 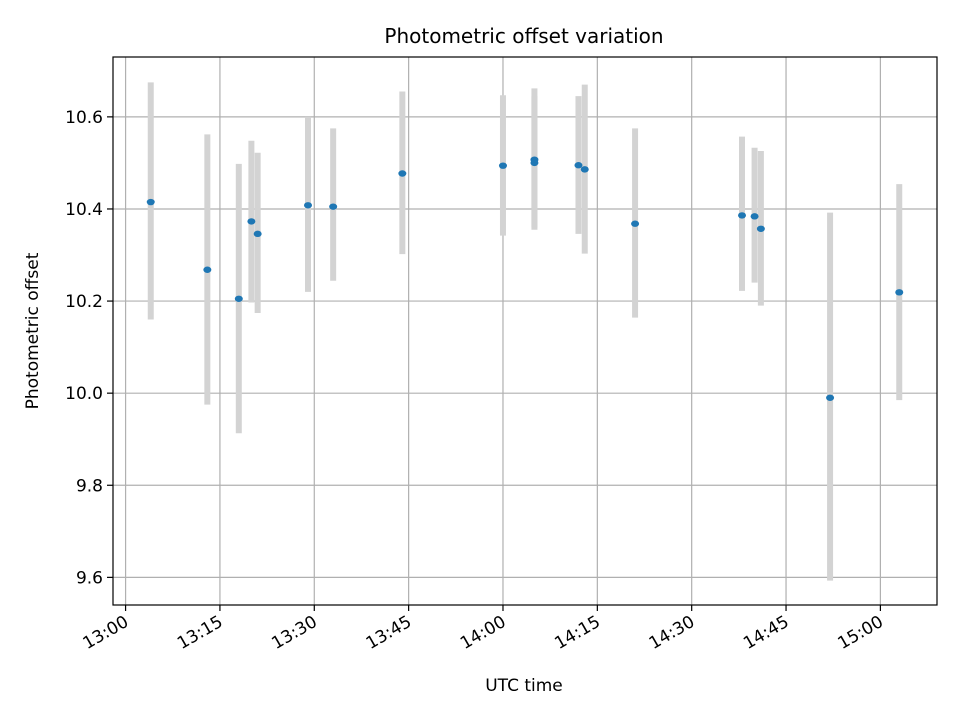 I want to click on y-tick-label: 10.2, so click(x=84, y=302).